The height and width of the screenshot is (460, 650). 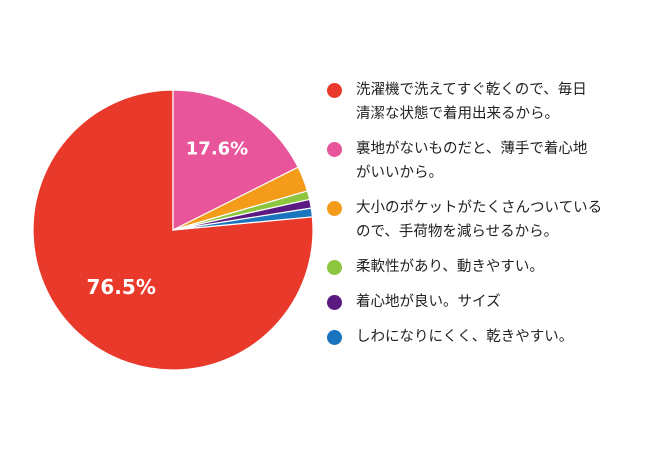 What do you see at coordinates (450, 267) in the screenshot?
I see `legend-label-4: 柔軟性があり、動きやすい。` at bounding box center [450, 267].